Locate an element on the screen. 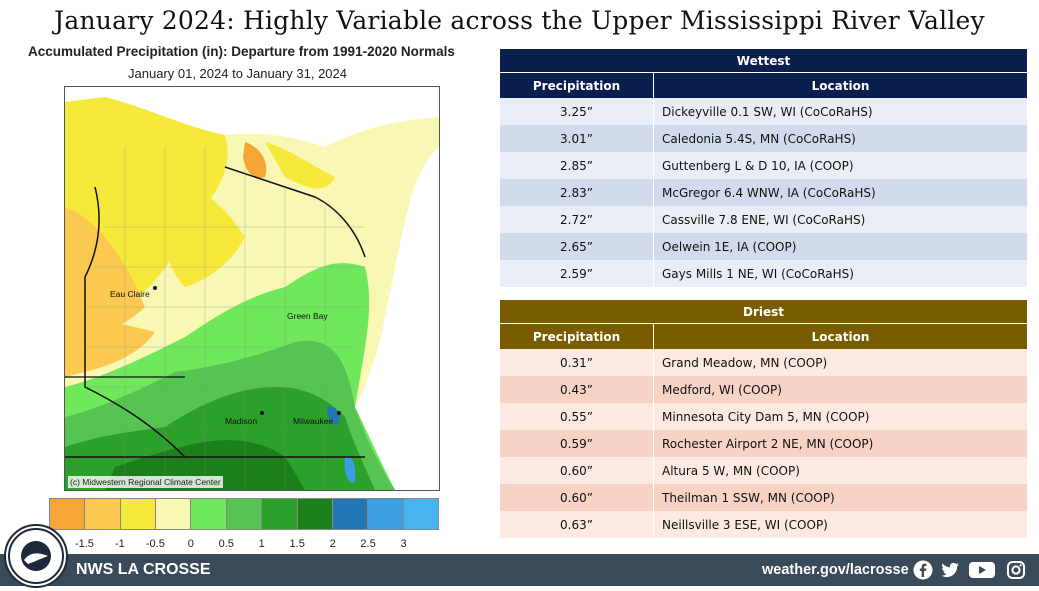  office-name: NWS LA CROSSE is located at coordinates (143, 569).